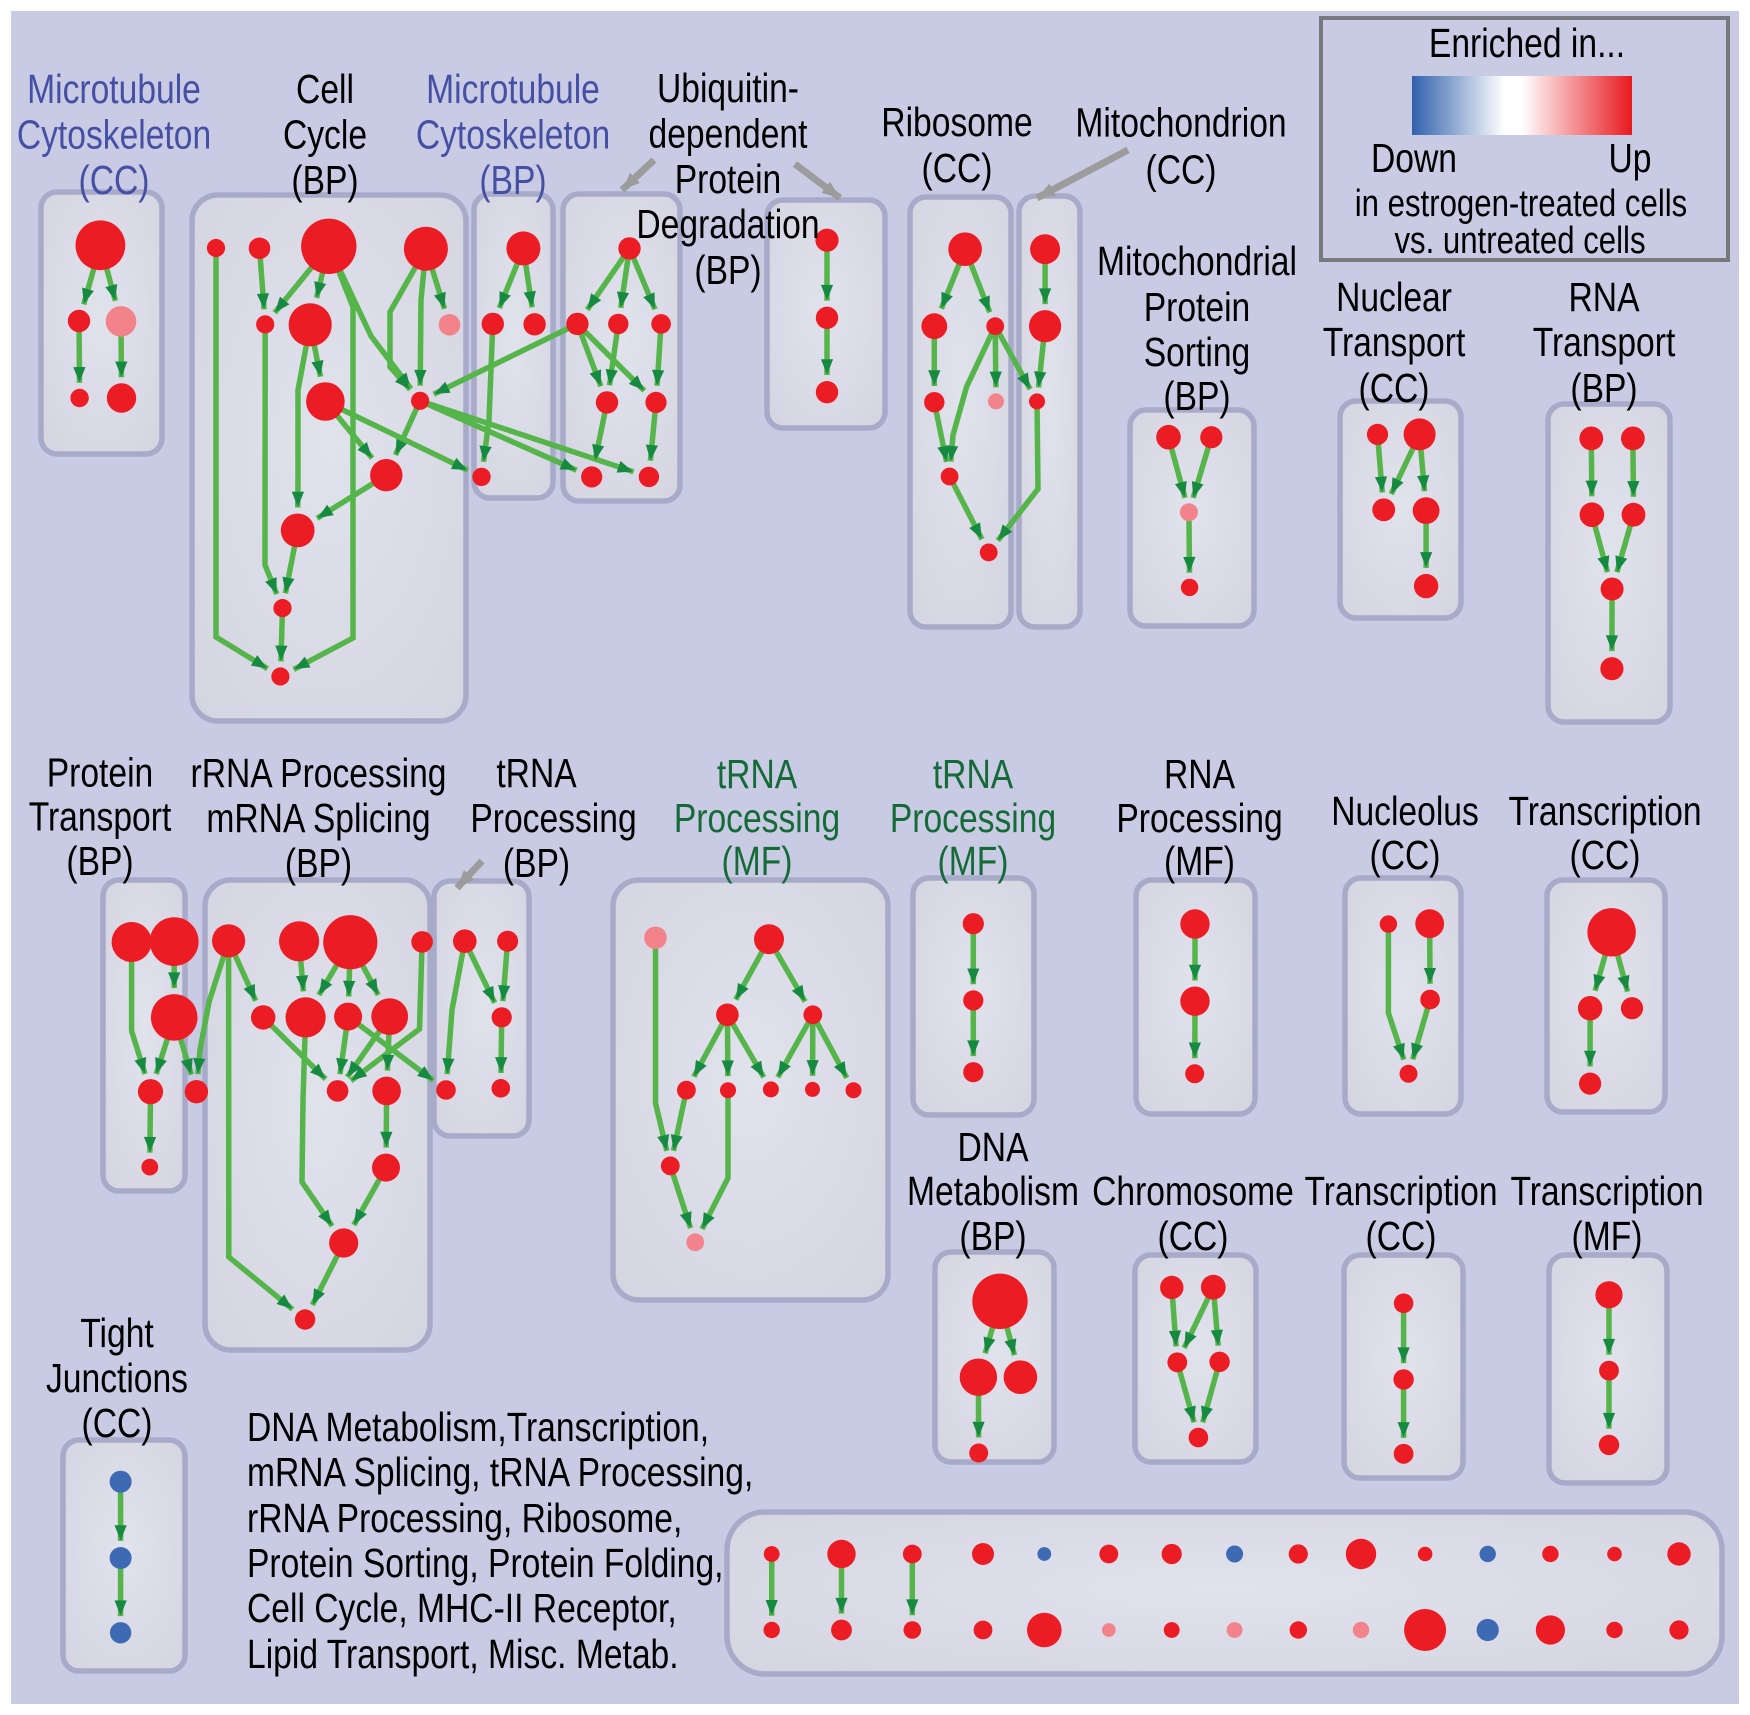 The height and width of the screenshot is (1715, 1750). Describe the element at coordinates (1180, 123) in the screenshot. I see `svg-text: Mitochondrion` at that location.